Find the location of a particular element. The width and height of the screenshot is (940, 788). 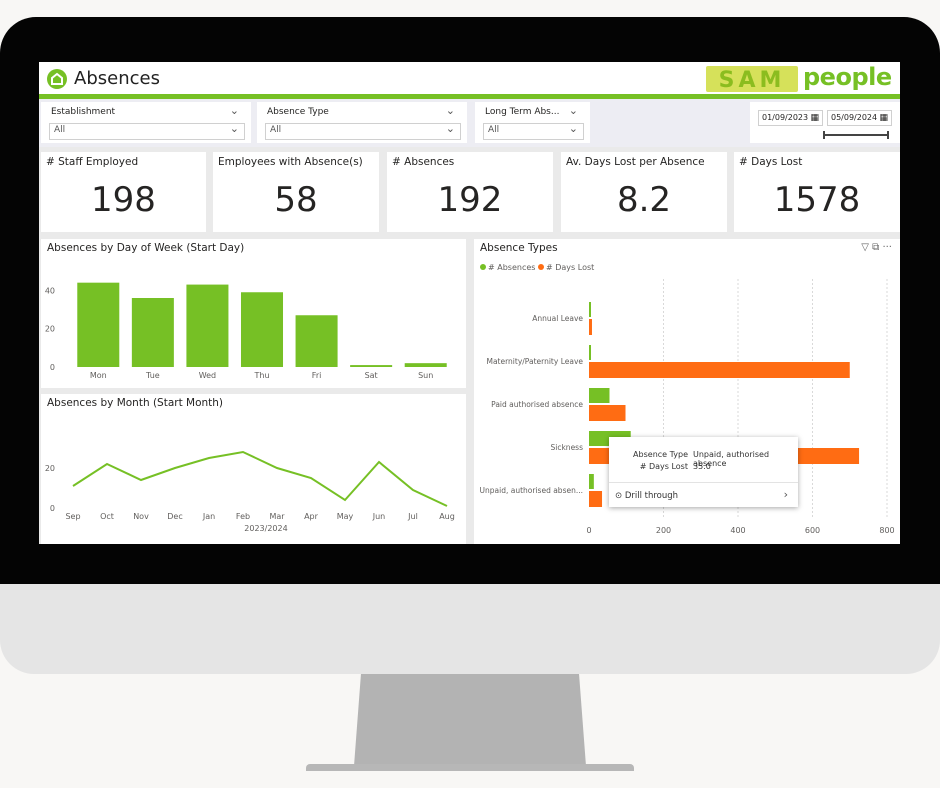

focus-mode-icon: ⧉ is located at coordinates (876, 247).